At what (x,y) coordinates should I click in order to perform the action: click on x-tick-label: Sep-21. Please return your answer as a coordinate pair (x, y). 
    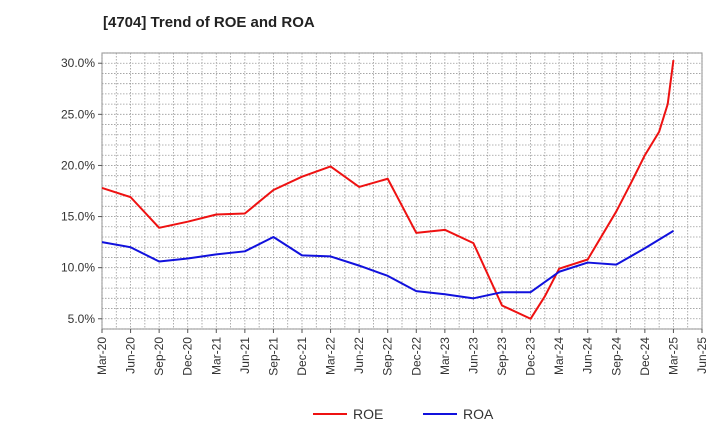
    Looking at the image, I should click on (273, 356).